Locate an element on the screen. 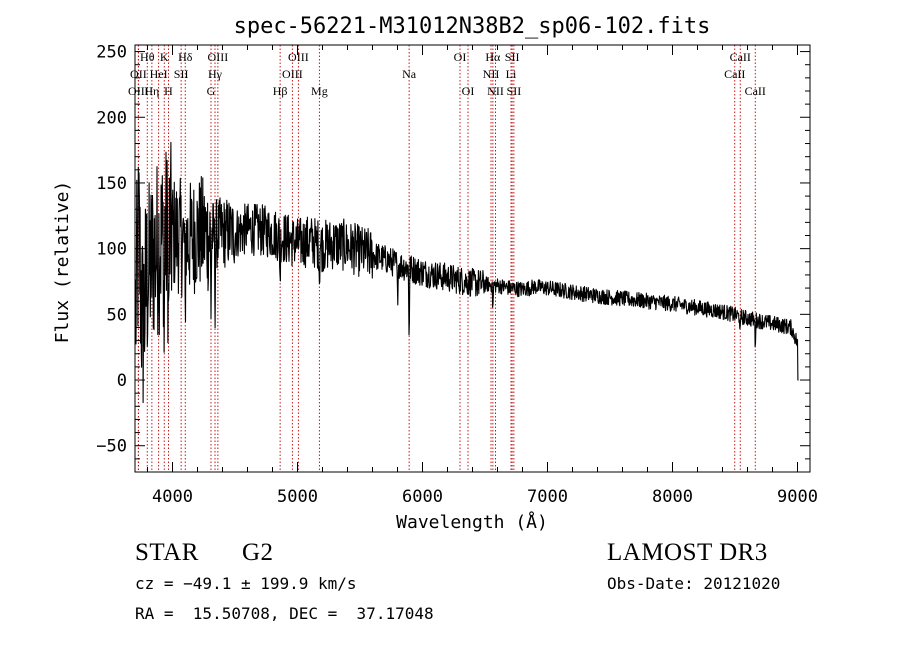 The height and width of the screenshot is (649, 900). line-label-6: H is located at coordinates (168, 91).